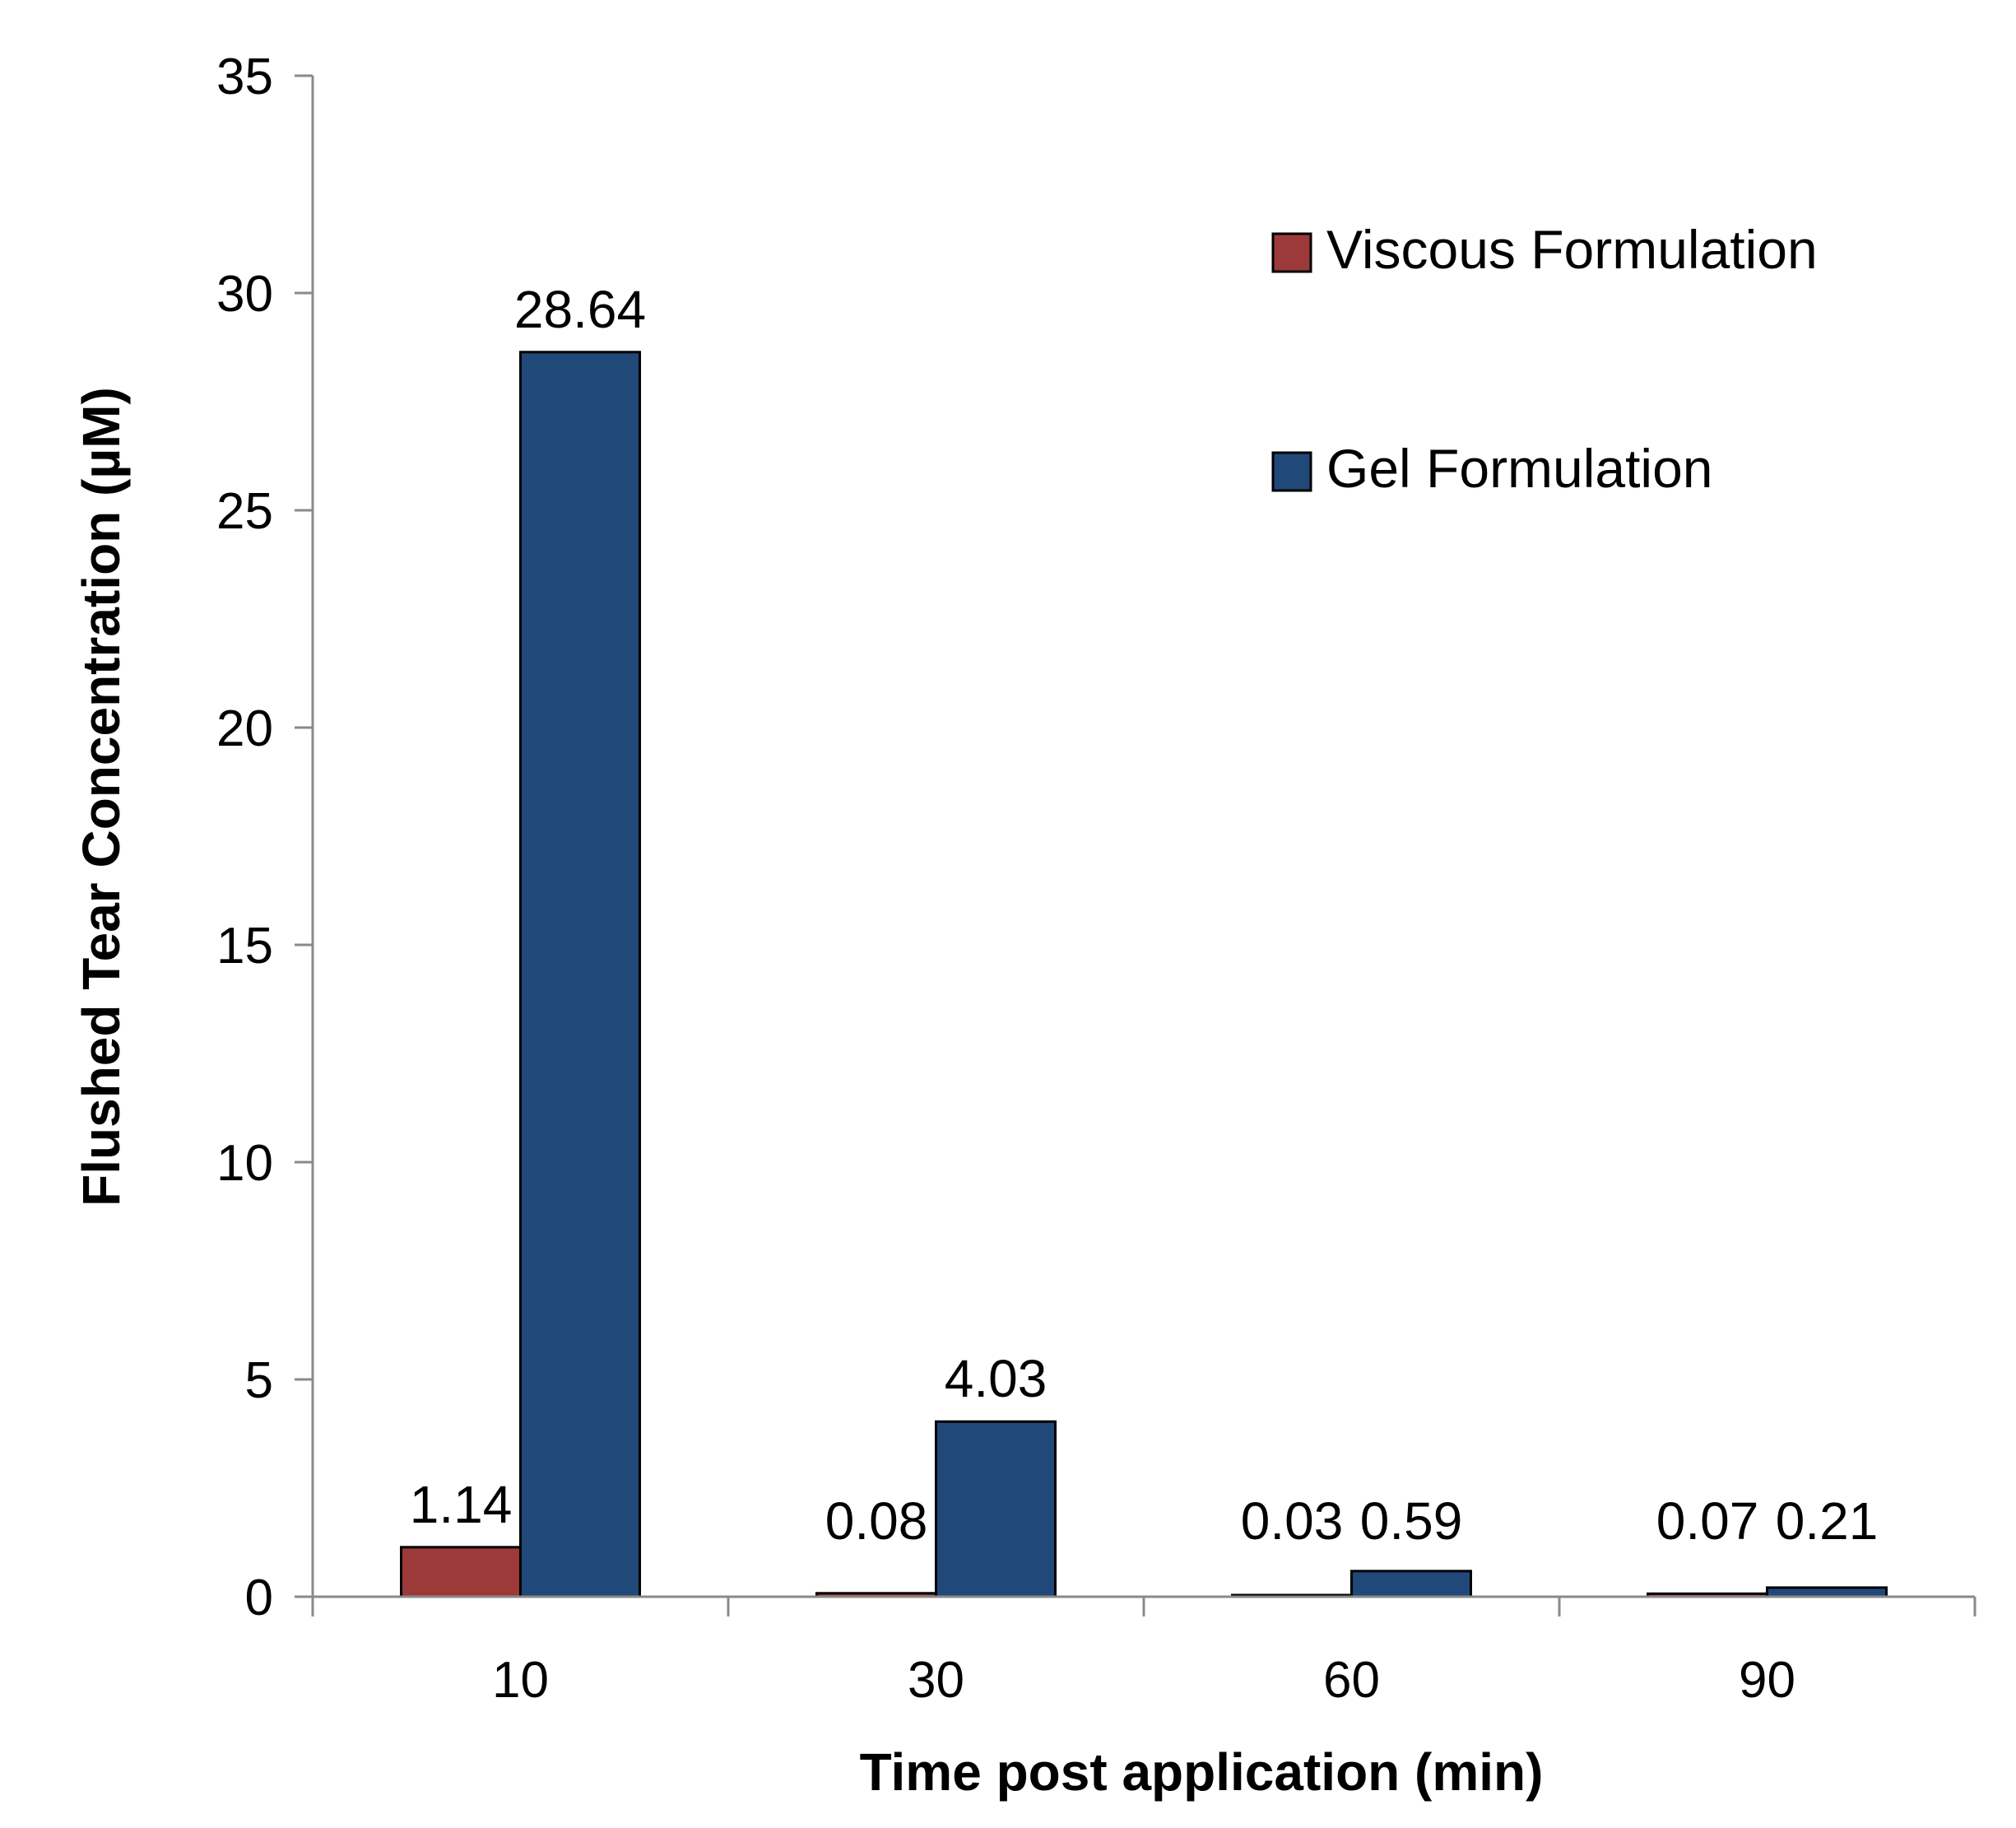 Image resolution: width=2016 pixels, height=1828 pixels. I want to click on y-tick-label: 10, so click(244, 1163).